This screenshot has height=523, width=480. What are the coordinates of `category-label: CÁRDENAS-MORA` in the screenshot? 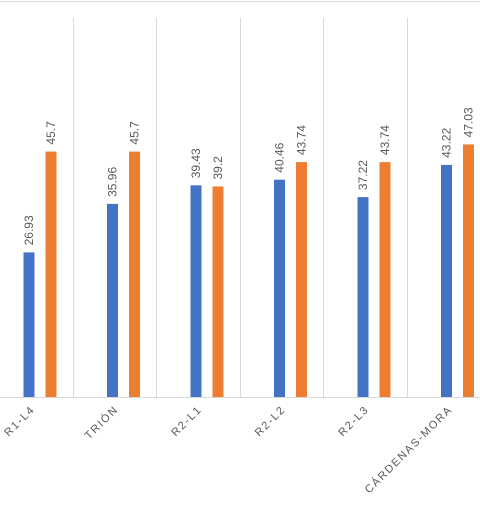 It's located at (408, 449).